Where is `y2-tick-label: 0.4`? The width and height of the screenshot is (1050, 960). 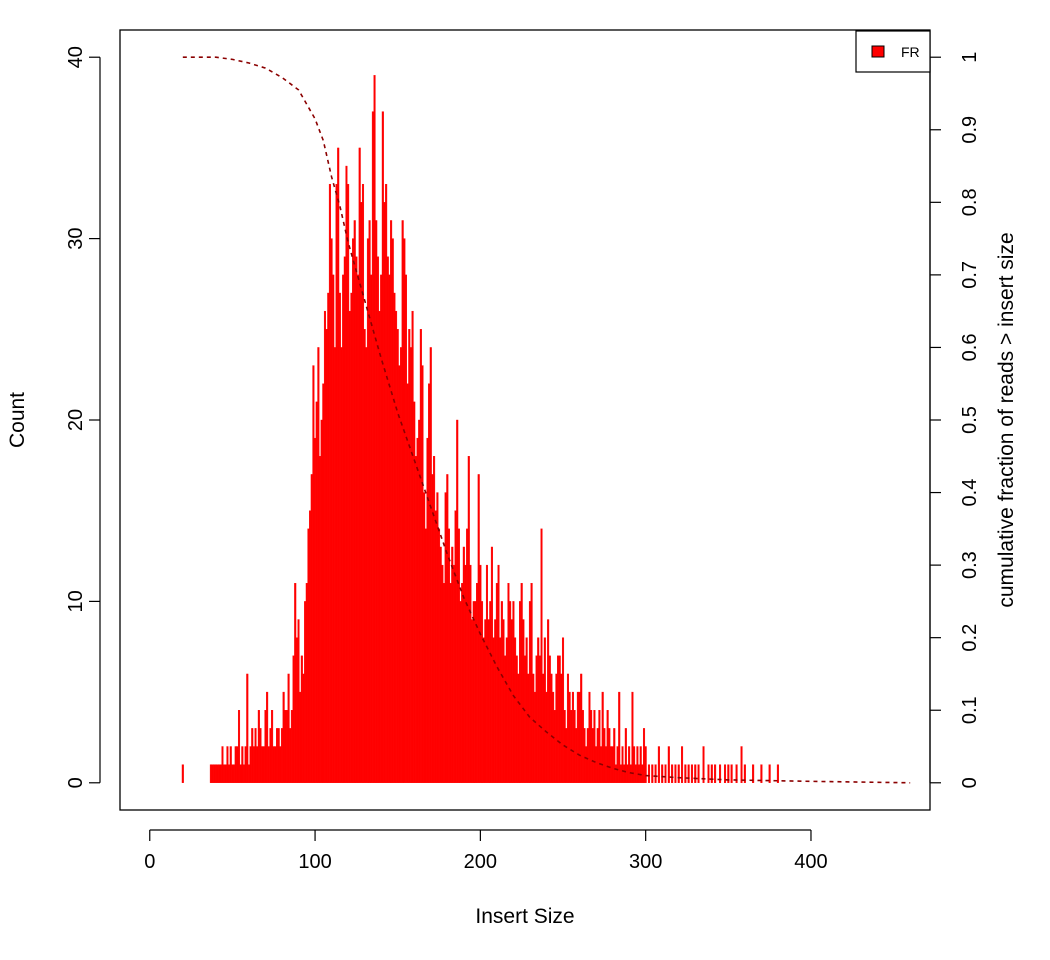
y2-tick-label: 0.4 is located at coordinates (970, 493).